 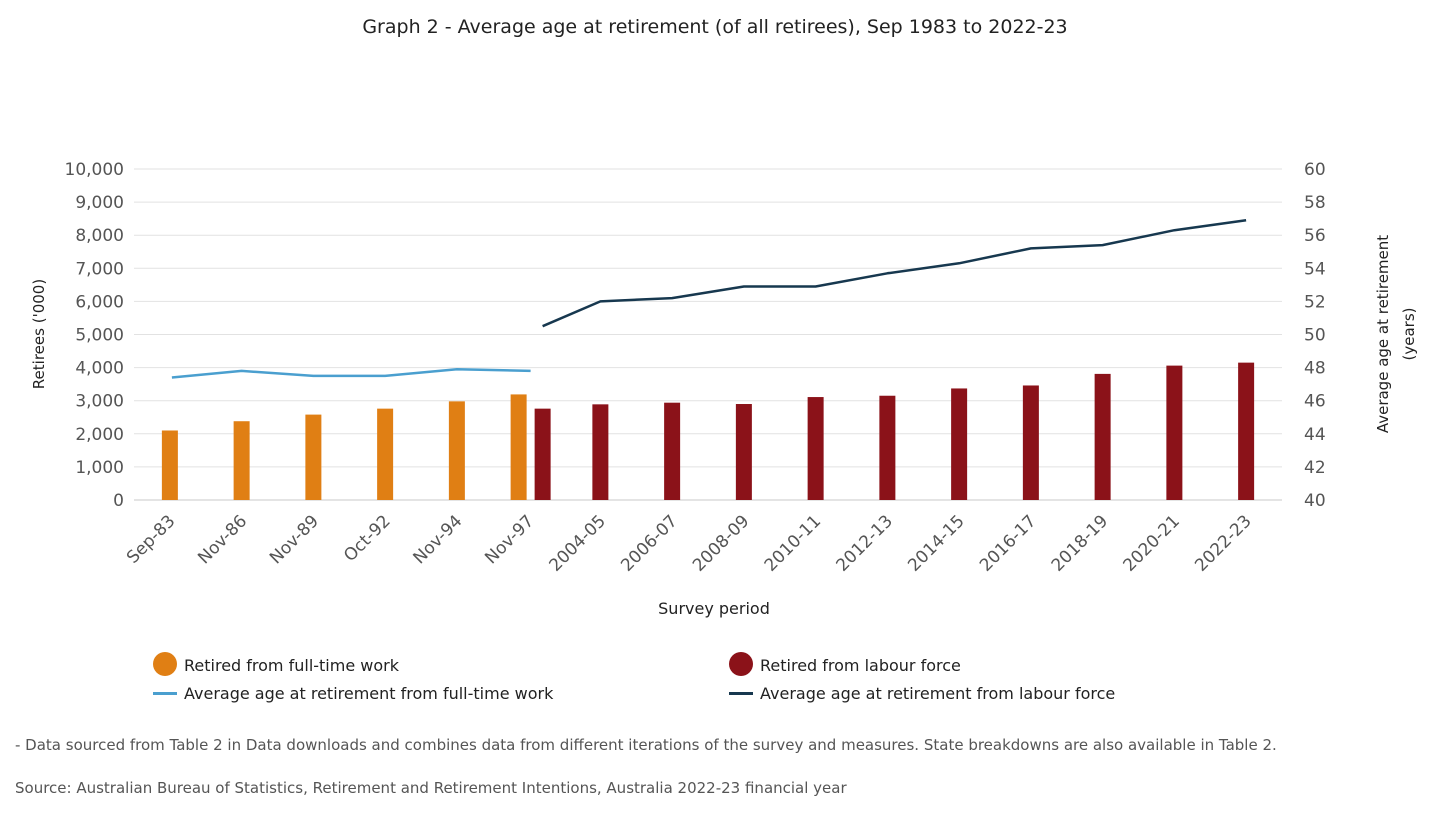 What do you see at coordinates (714, 608) in the screenshot?
I see `x-axis-label: Survey period` at bounding box center [714, 608].